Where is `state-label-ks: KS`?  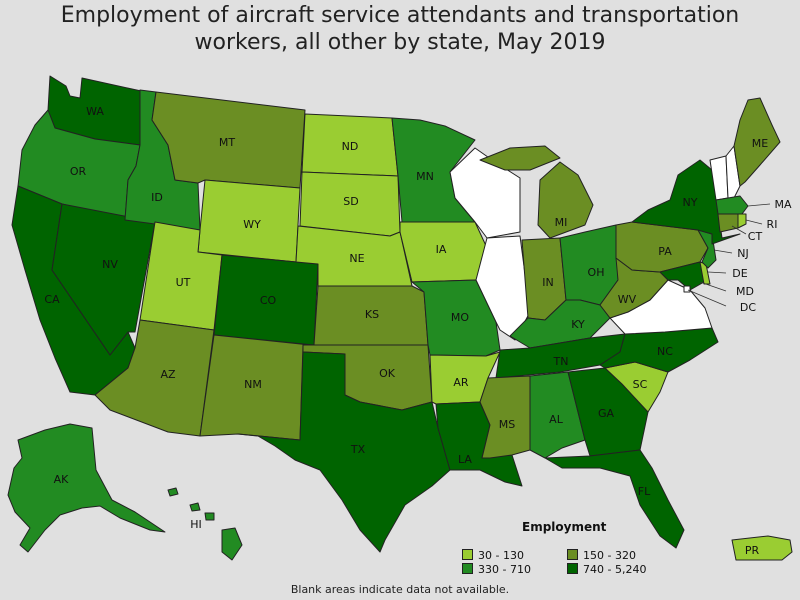 state-label-ks: KS is located at coordinates (372, 314).